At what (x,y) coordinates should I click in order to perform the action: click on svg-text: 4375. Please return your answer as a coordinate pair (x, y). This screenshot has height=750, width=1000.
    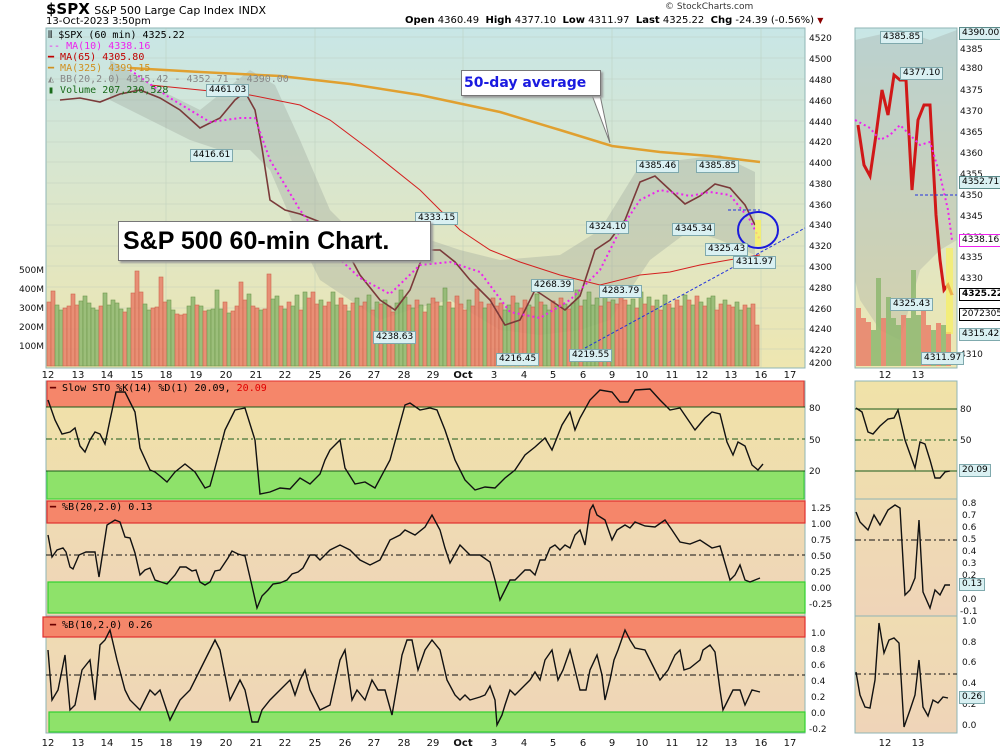
    Looking at the image, I should click on (971, 91).